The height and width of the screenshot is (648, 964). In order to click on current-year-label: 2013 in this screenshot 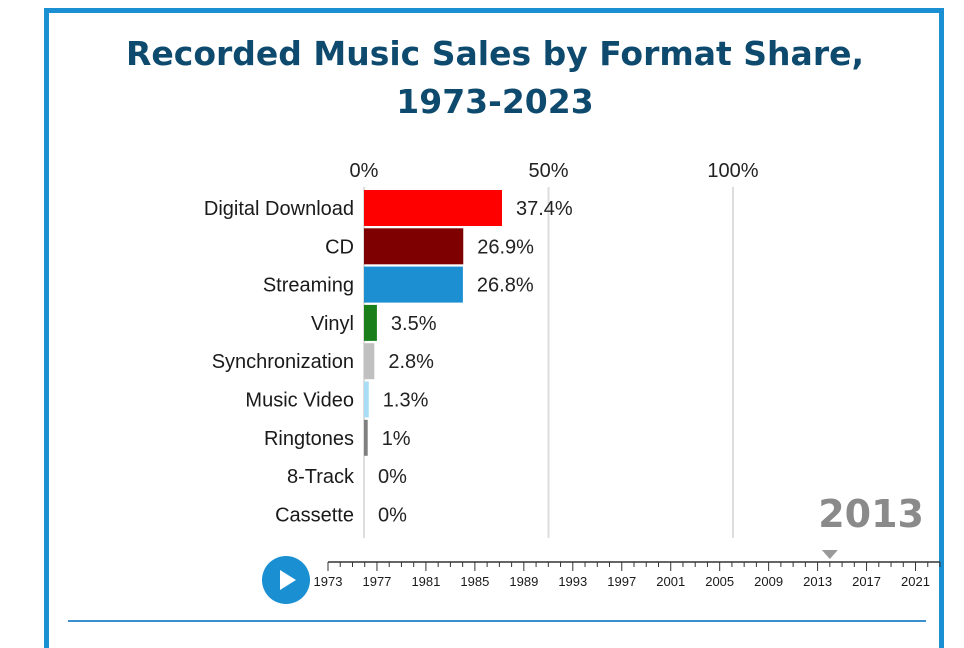, I will do `click(871, 514)`.